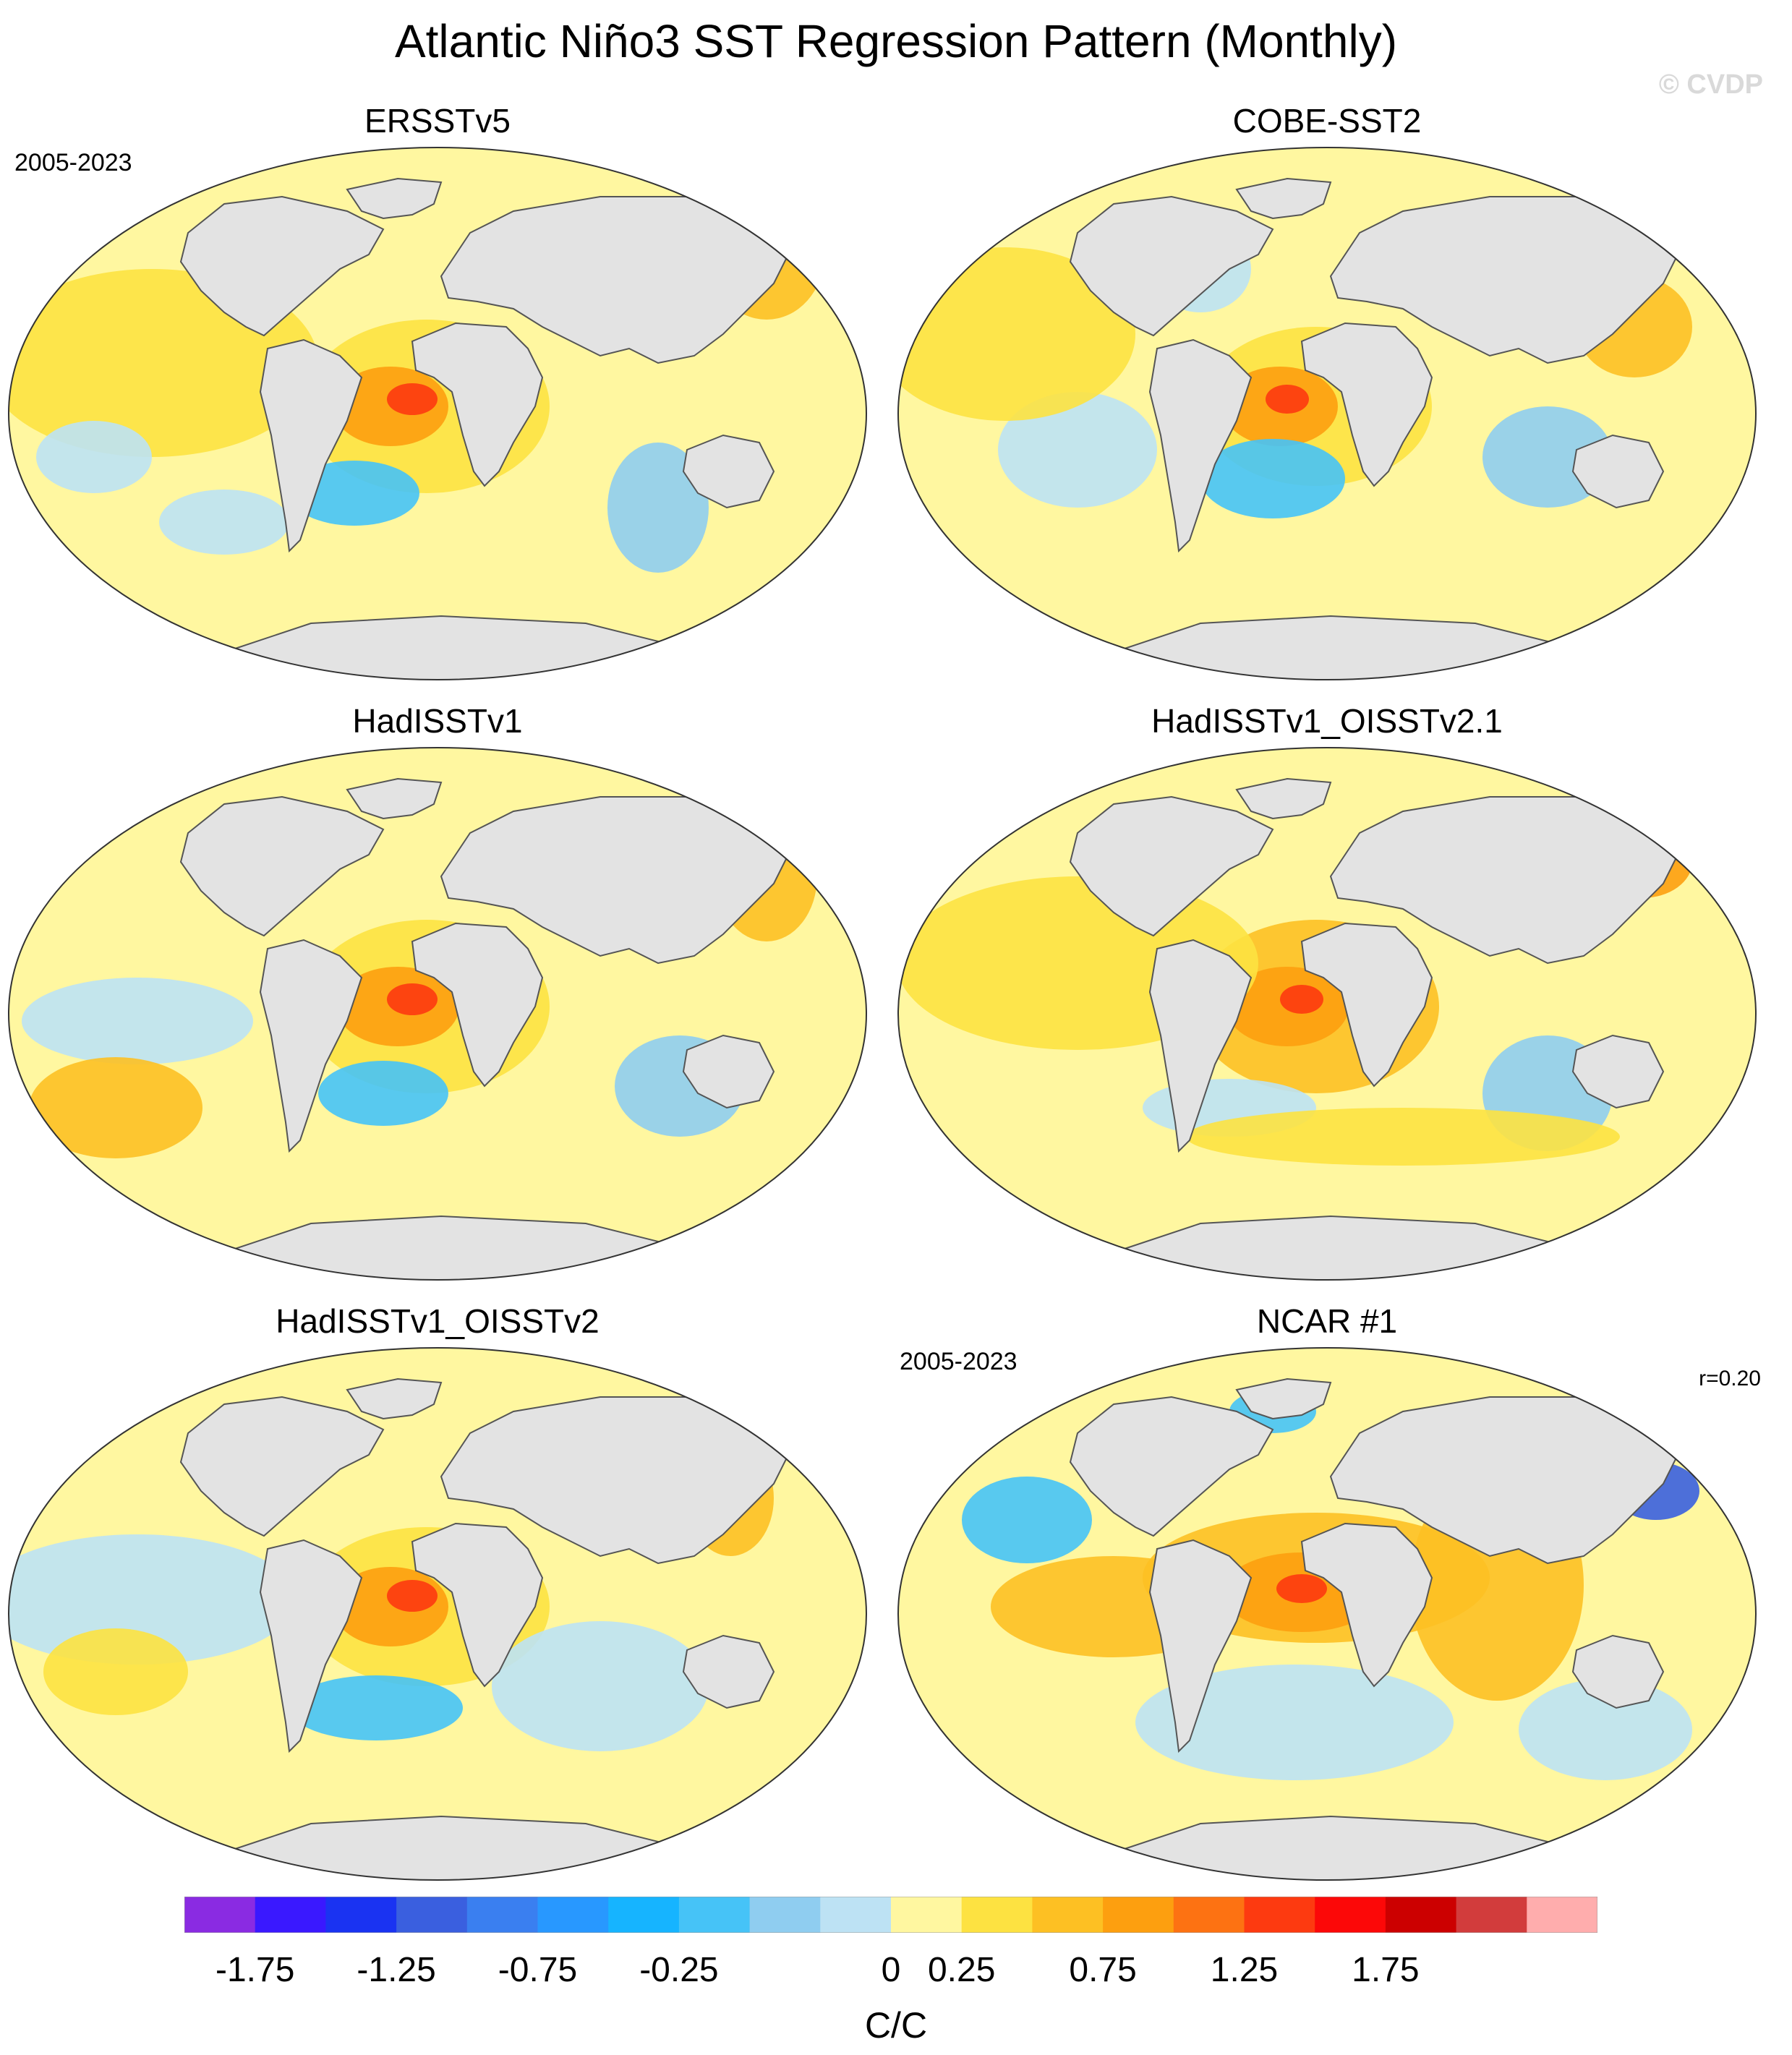 The image size is (1792, 2055). Describe the element at coordinates (437, 721) in the screenshot. I see `panel-title: HadISSTv1` at that location.